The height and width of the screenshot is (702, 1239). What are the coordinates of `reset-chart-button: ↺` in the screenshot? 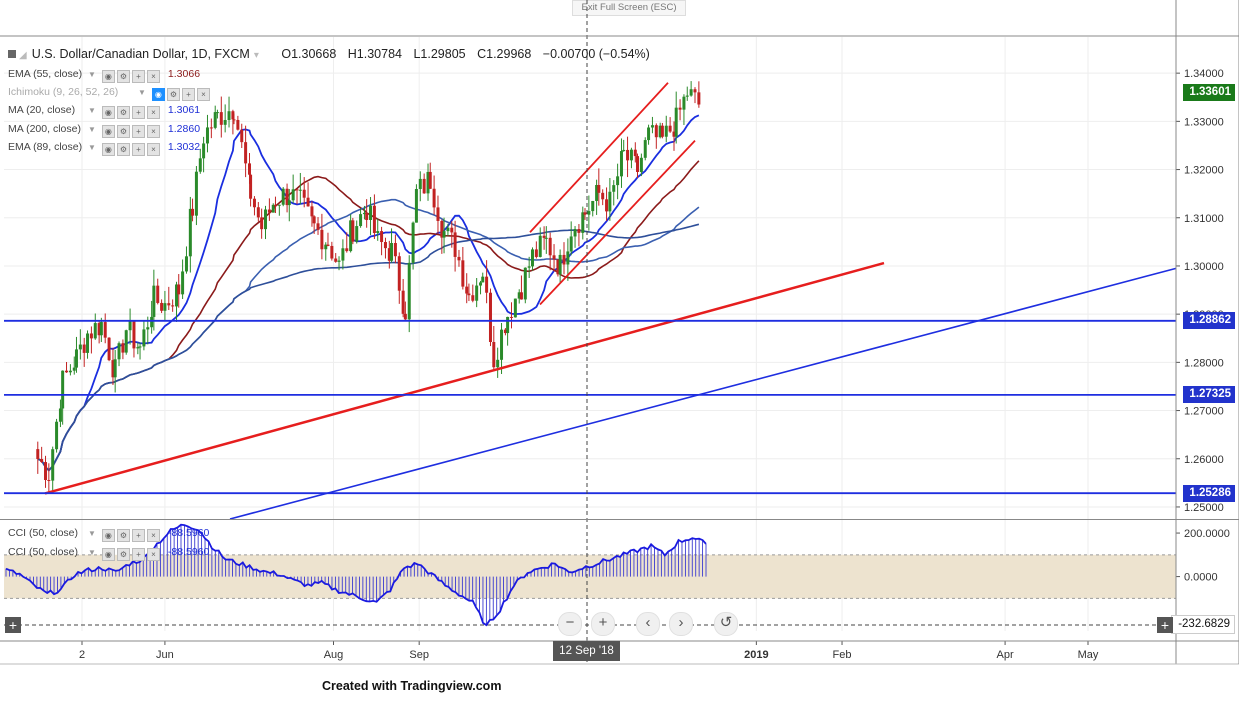 It's located at (726, 624).